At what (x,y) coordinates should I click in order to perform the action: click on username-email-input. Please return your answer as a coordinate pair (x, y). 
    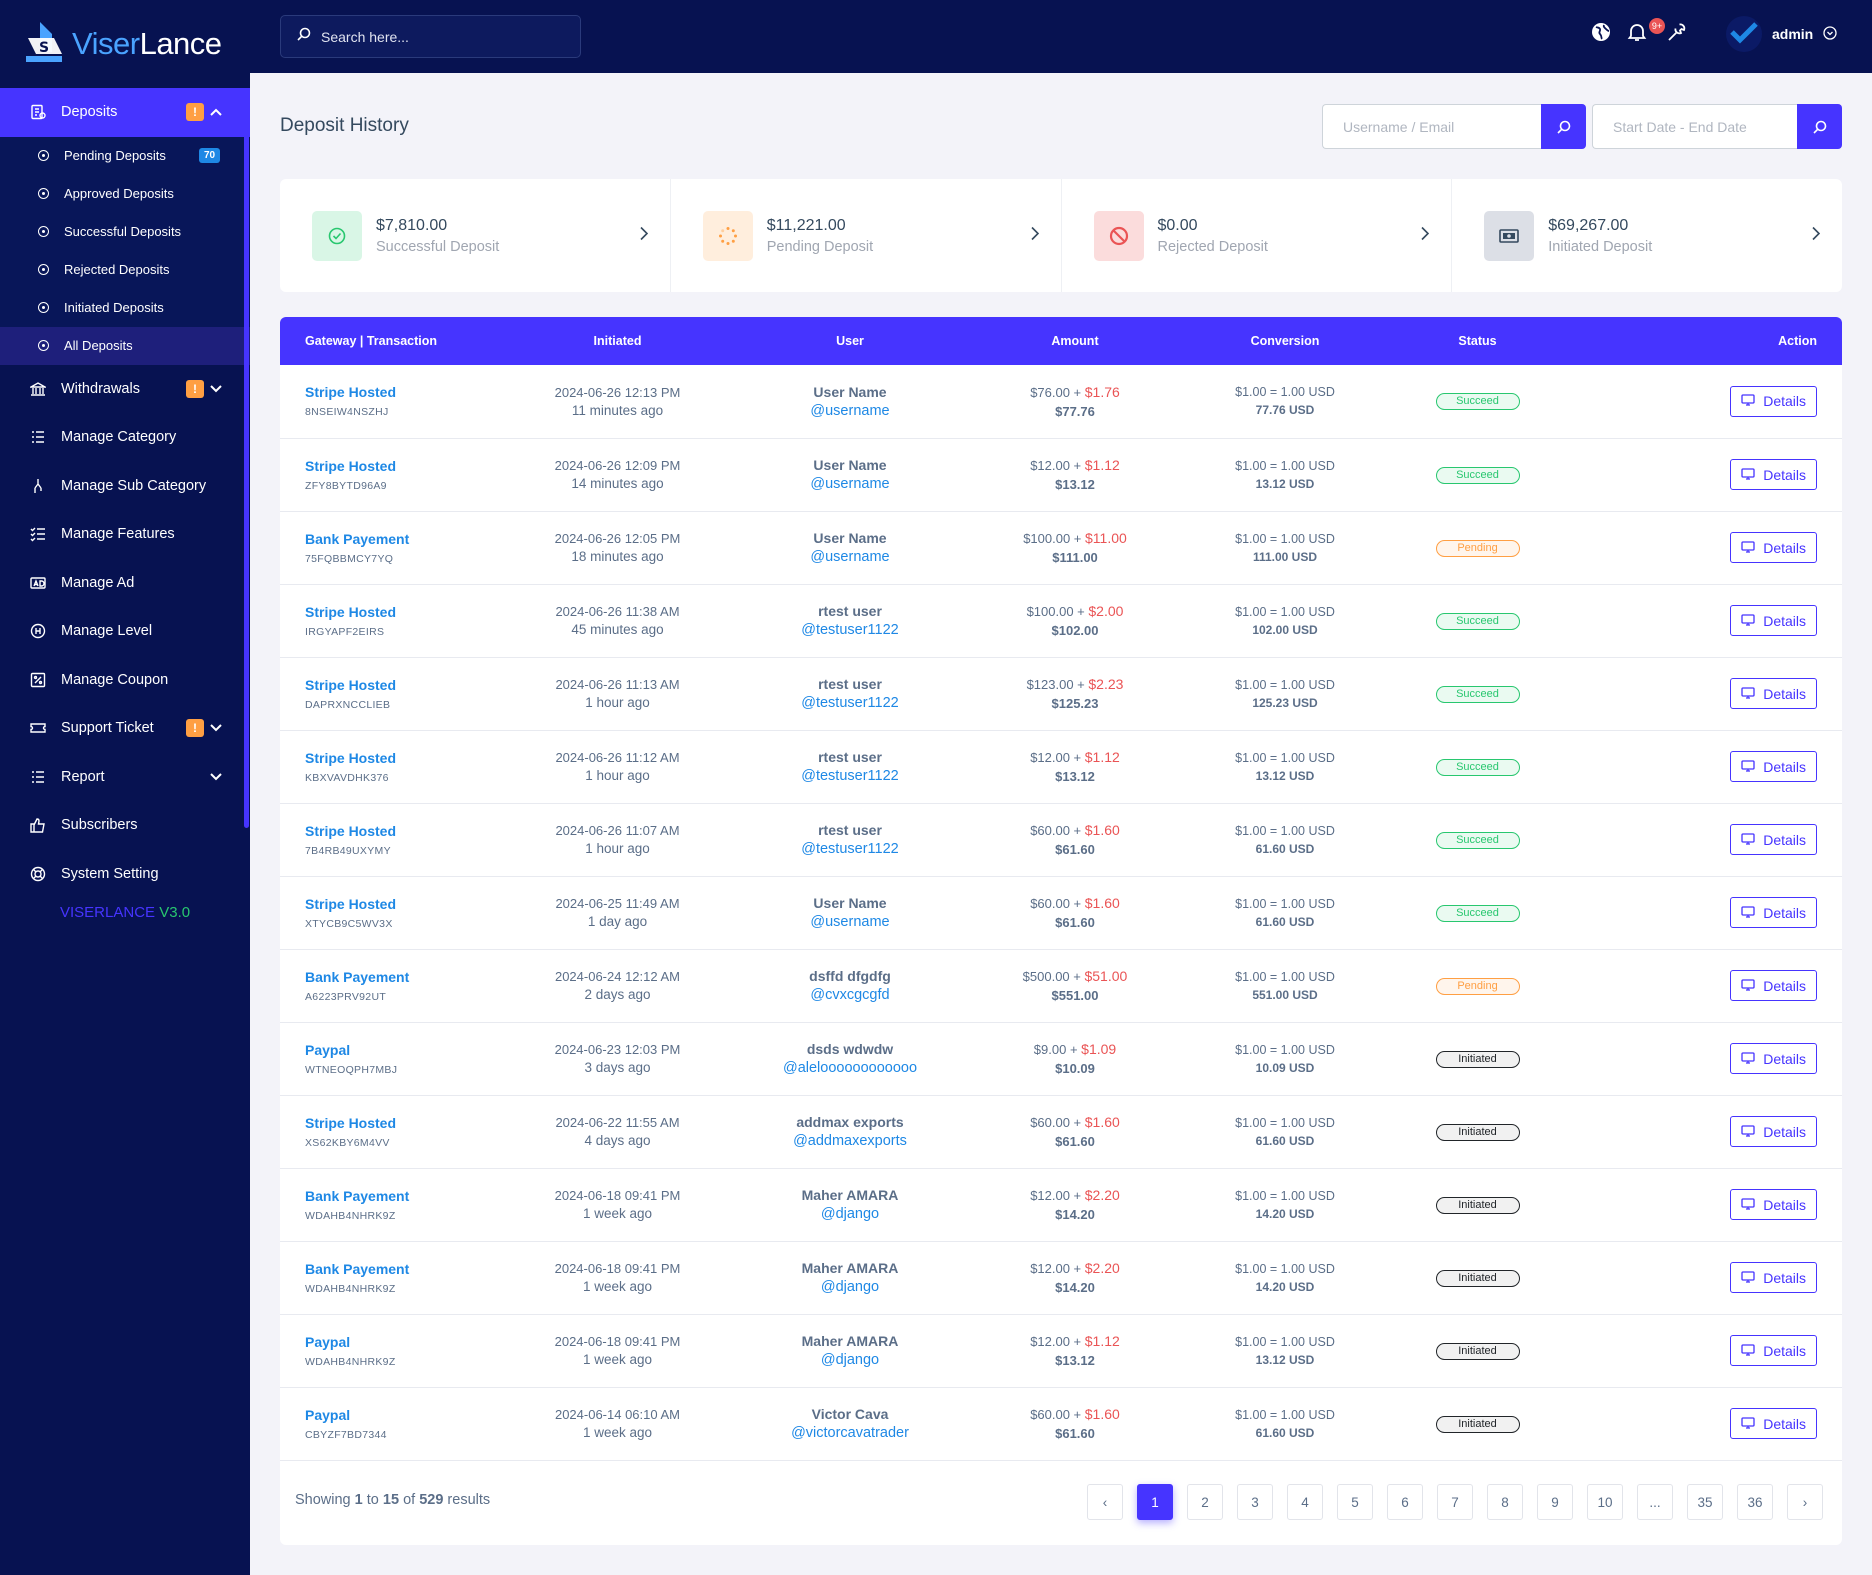
    Looking at the image, I should click on (1431, 126).